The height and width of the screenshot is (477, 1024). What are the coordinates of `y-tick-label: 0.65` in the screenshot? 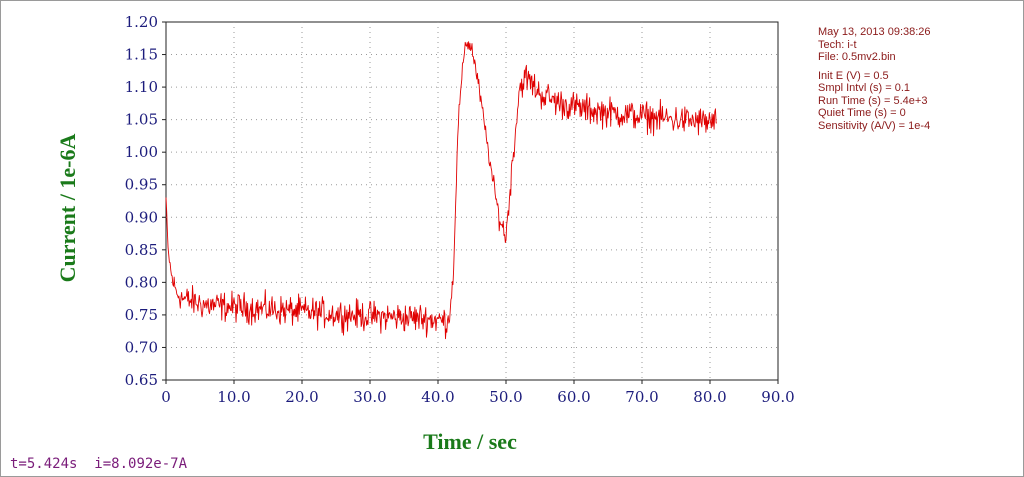 It's located at (141, 380).